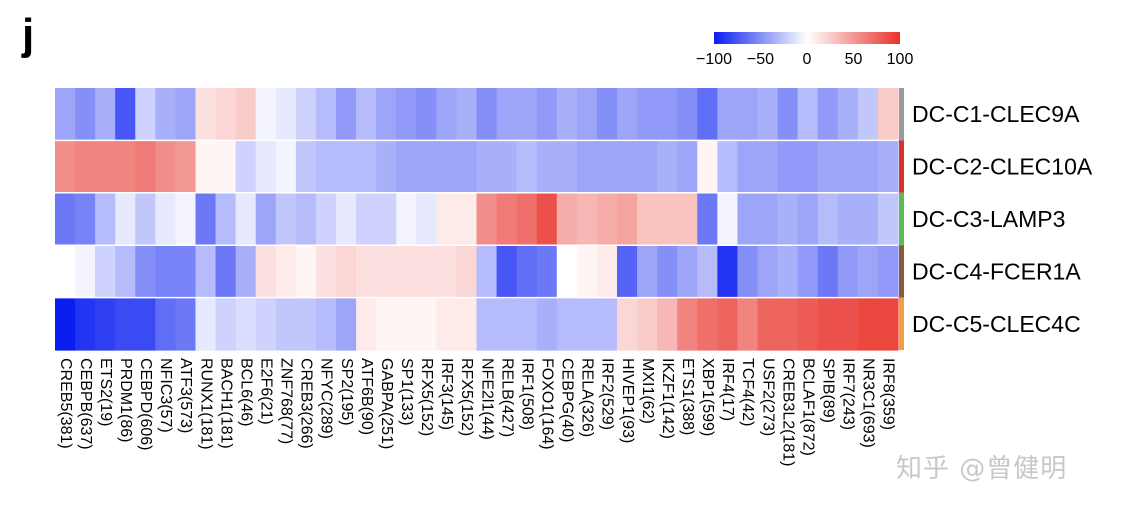 The height and width of the screenshot is (512, 1136). What do you see at coordinates (245, 392) in the screenshot?
I see `column-label: BCL6(46)` at bounding box center [245, 392].